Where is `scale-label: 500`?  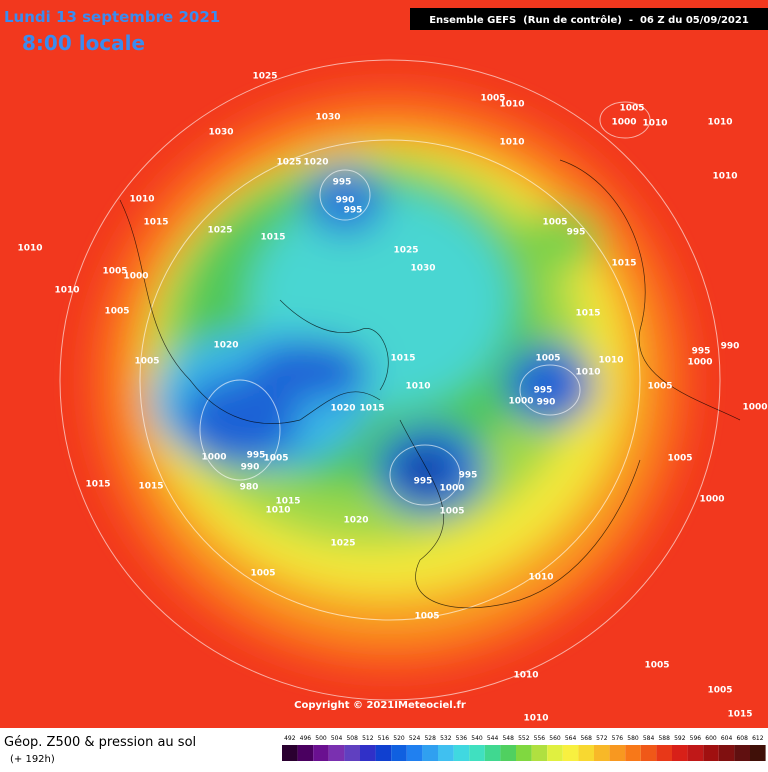 scale-label: 500 is located at coordinates (321, 738).